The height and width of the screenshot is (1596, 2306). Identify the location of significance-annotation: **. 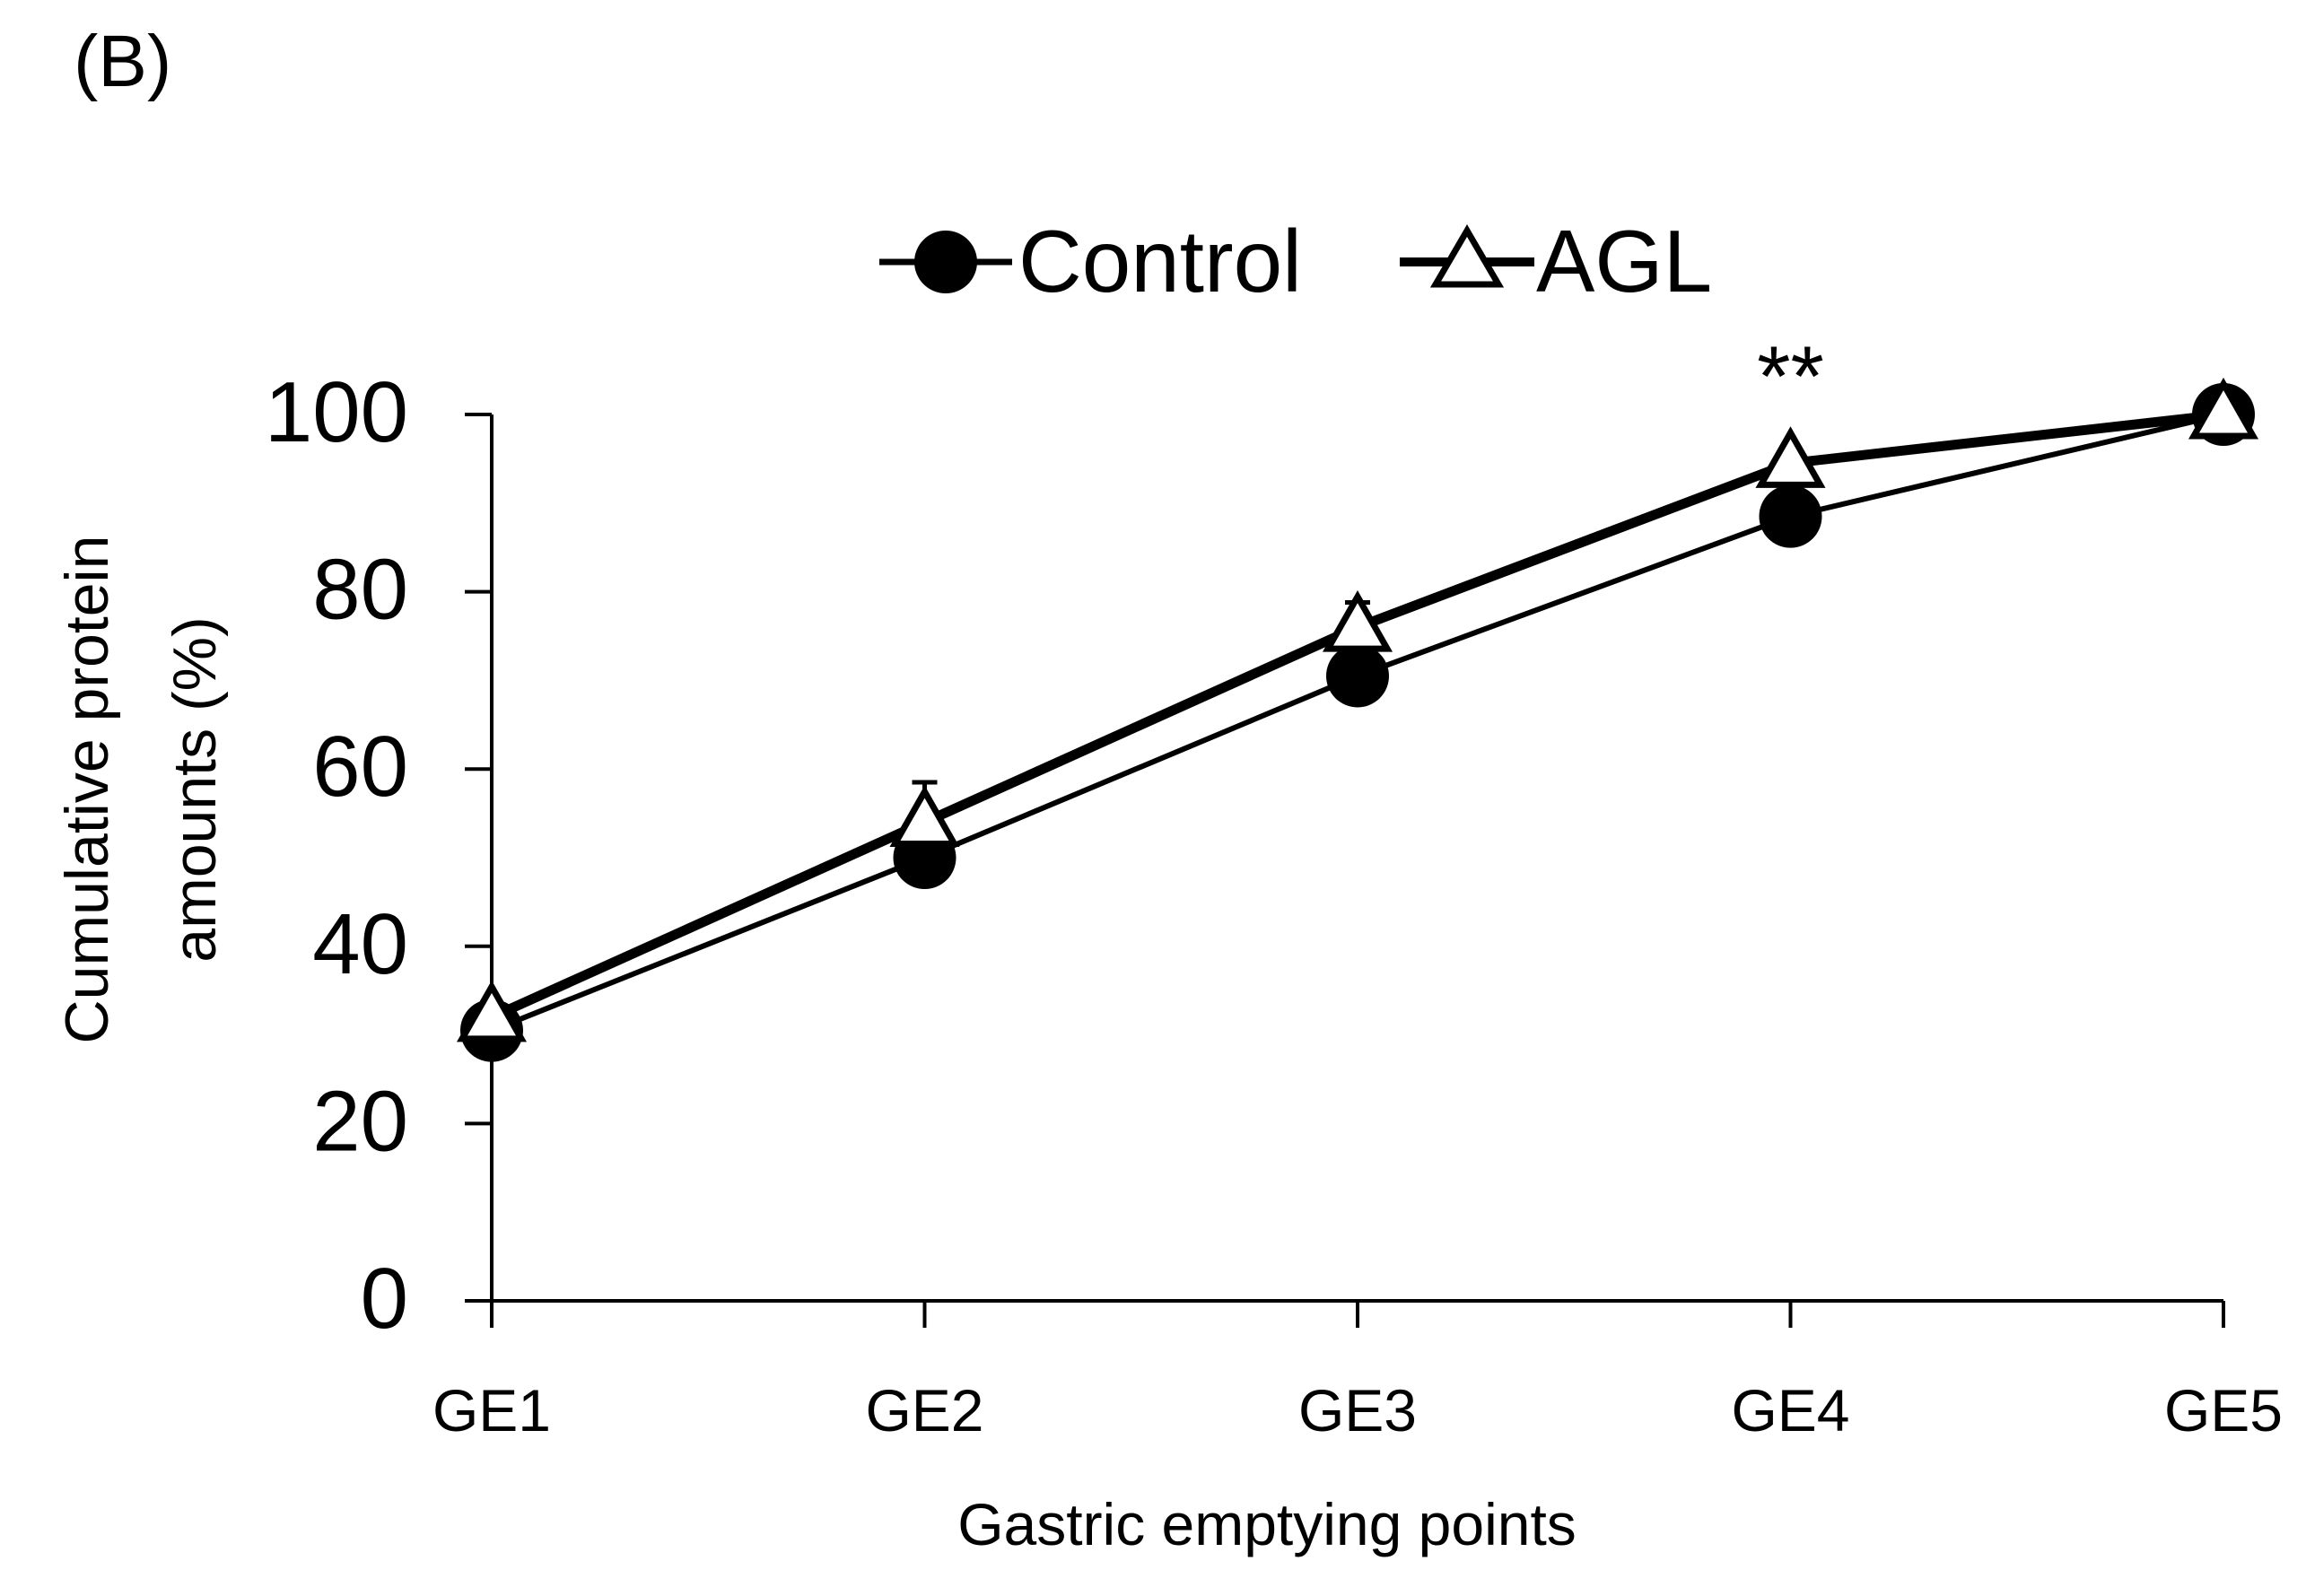
(1790, 376).